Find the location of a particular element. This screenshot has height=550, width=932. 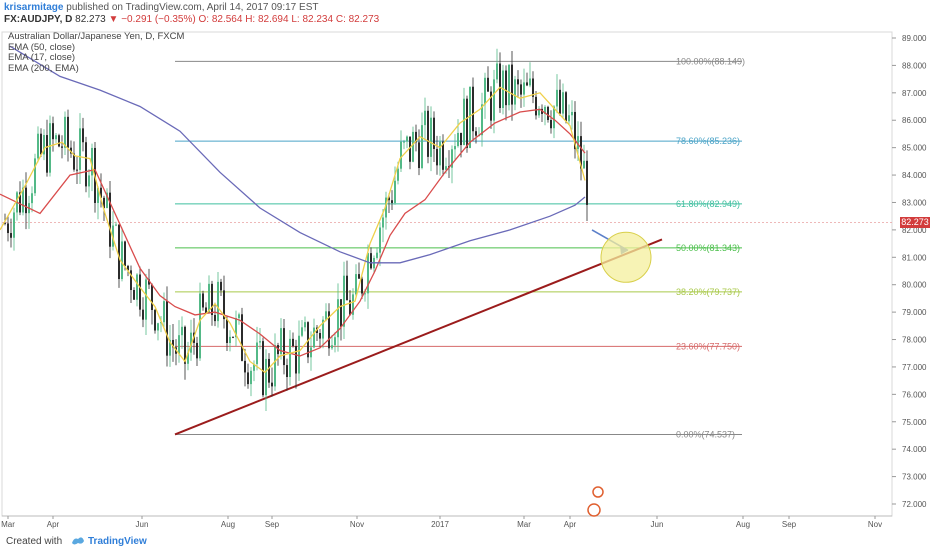

open-value: O: 82.564 is located at coordinates (220, 19).